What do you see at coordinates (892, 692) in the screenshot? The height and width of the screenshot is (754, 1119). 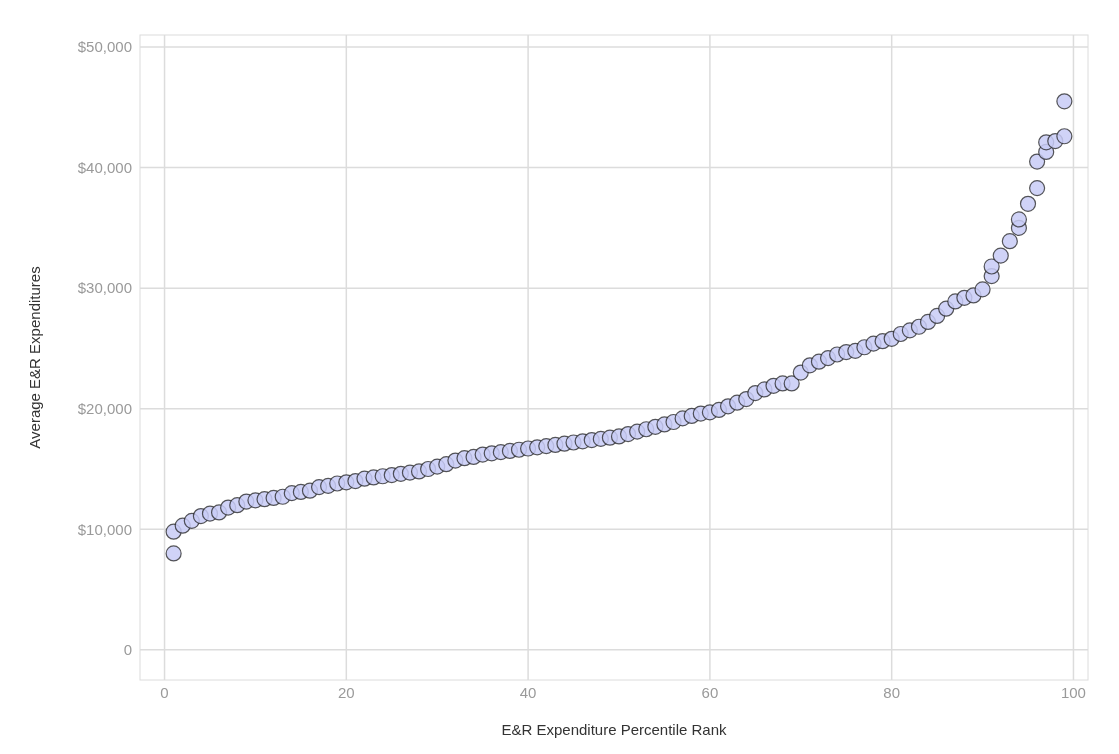 I see `x-tick-label: 80` at bounding box center [892, 692].